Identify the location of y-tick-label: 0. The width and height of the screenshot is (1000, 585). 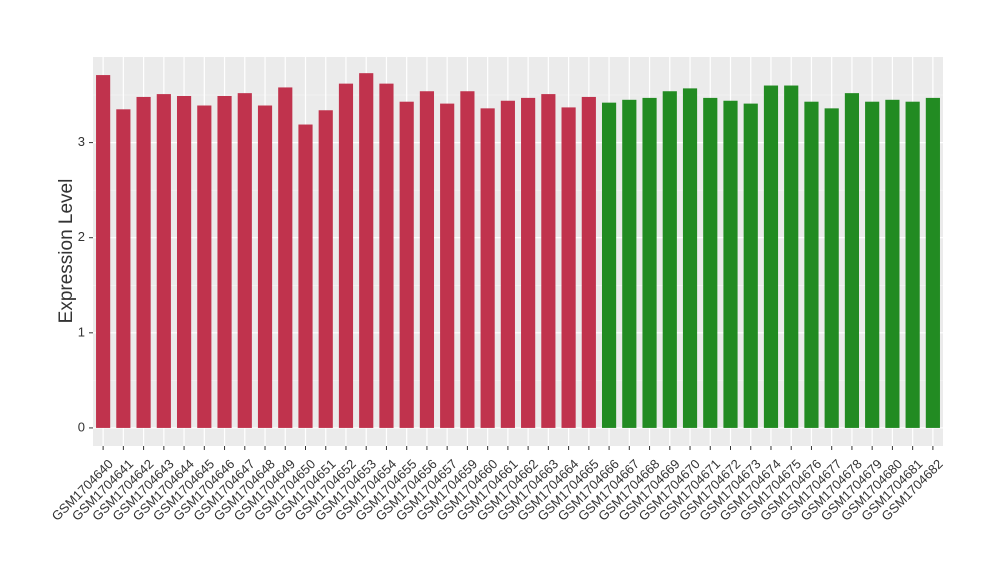
(81, 426).